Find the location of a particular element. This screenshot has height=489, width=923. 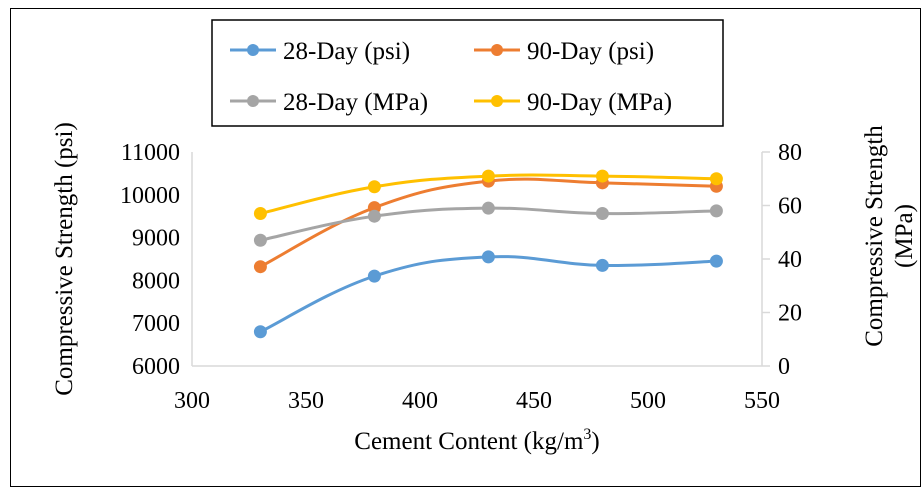

y-left-tick-label: 11000 is located at coordinates (150, 153).